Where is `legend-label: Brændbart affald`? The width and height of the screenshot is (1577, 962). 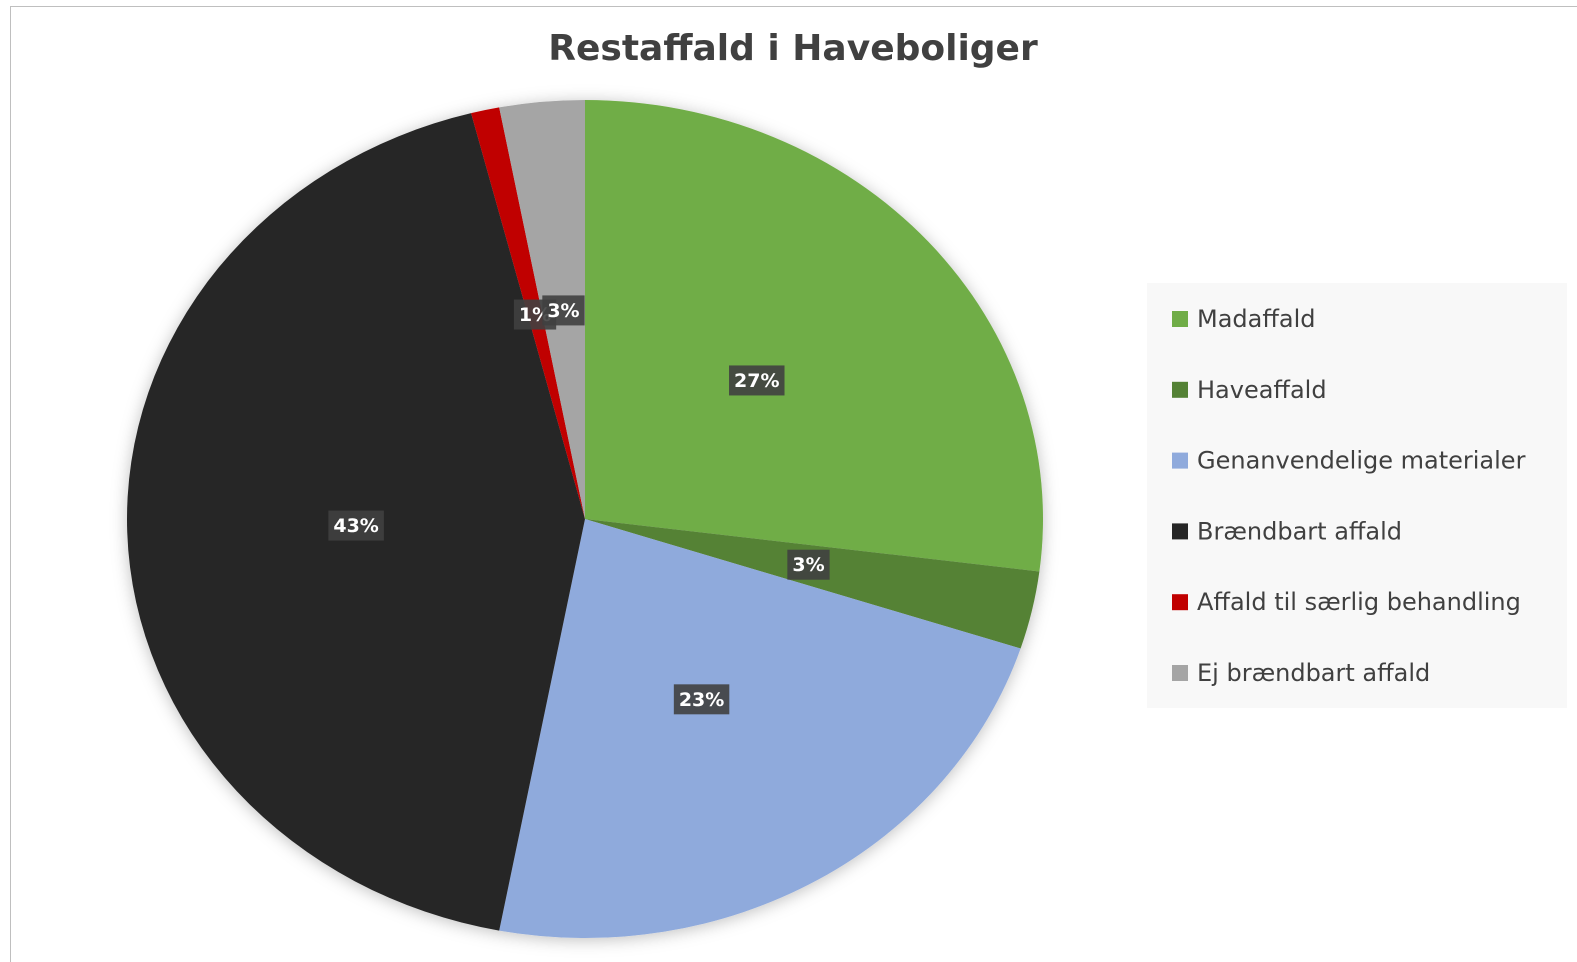 legend-label: Brændbart affald is located at coordinates (1299, 531).